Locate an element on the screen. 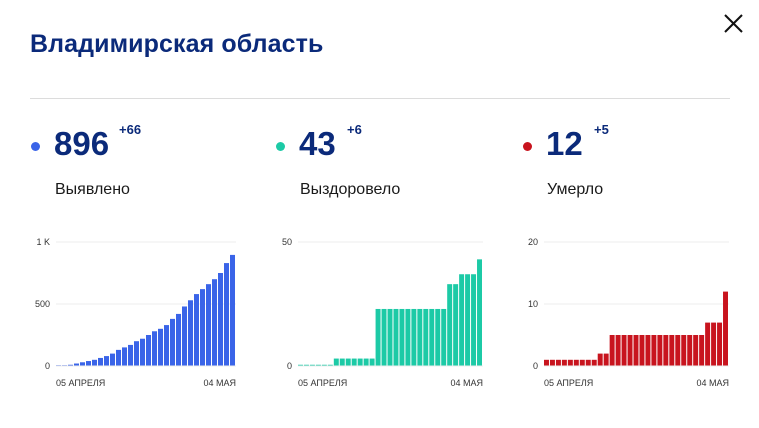 The width and height of the screenshot is (759, 428). dot-detected-icon is located at coordinates (35, 146).